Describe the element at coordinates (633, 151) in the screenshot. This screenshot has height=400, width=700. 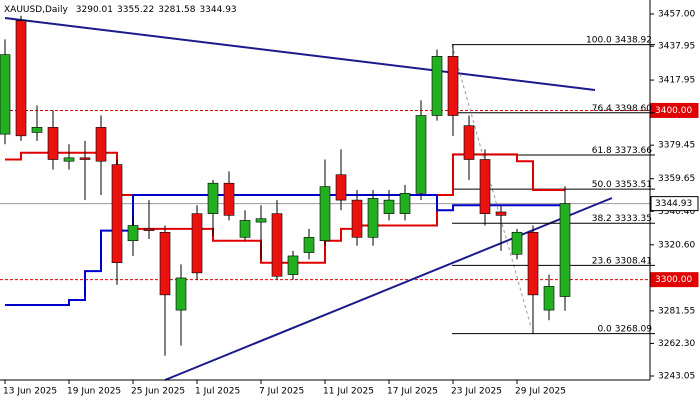
I see `fib-price: 3373.66` at that location.